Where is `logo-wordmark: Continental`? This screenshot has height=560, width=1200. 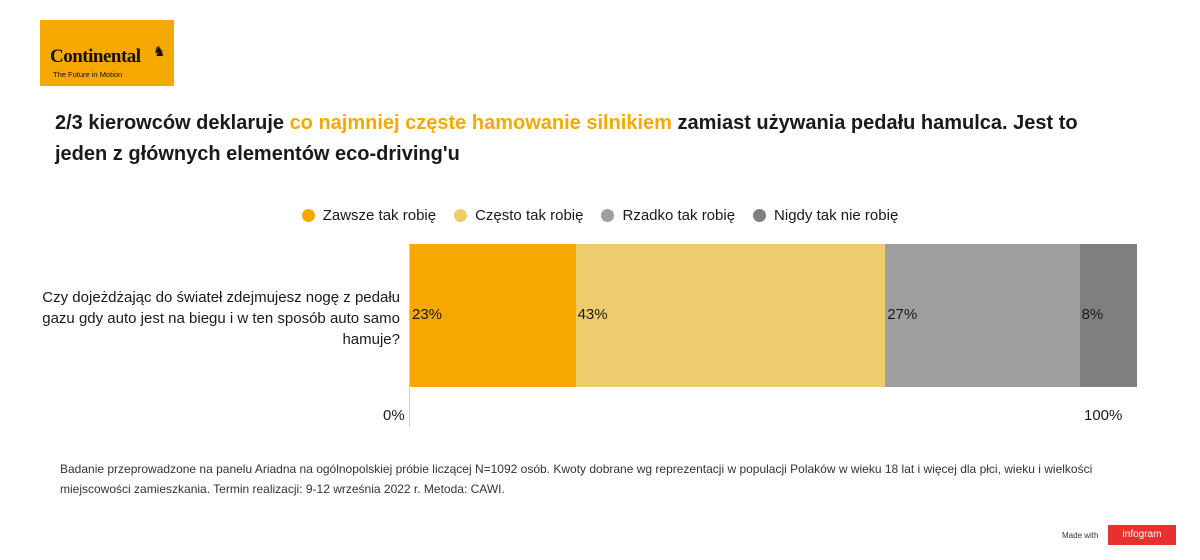
logo-wordmark: Continental is located at coordinates (95, 56).